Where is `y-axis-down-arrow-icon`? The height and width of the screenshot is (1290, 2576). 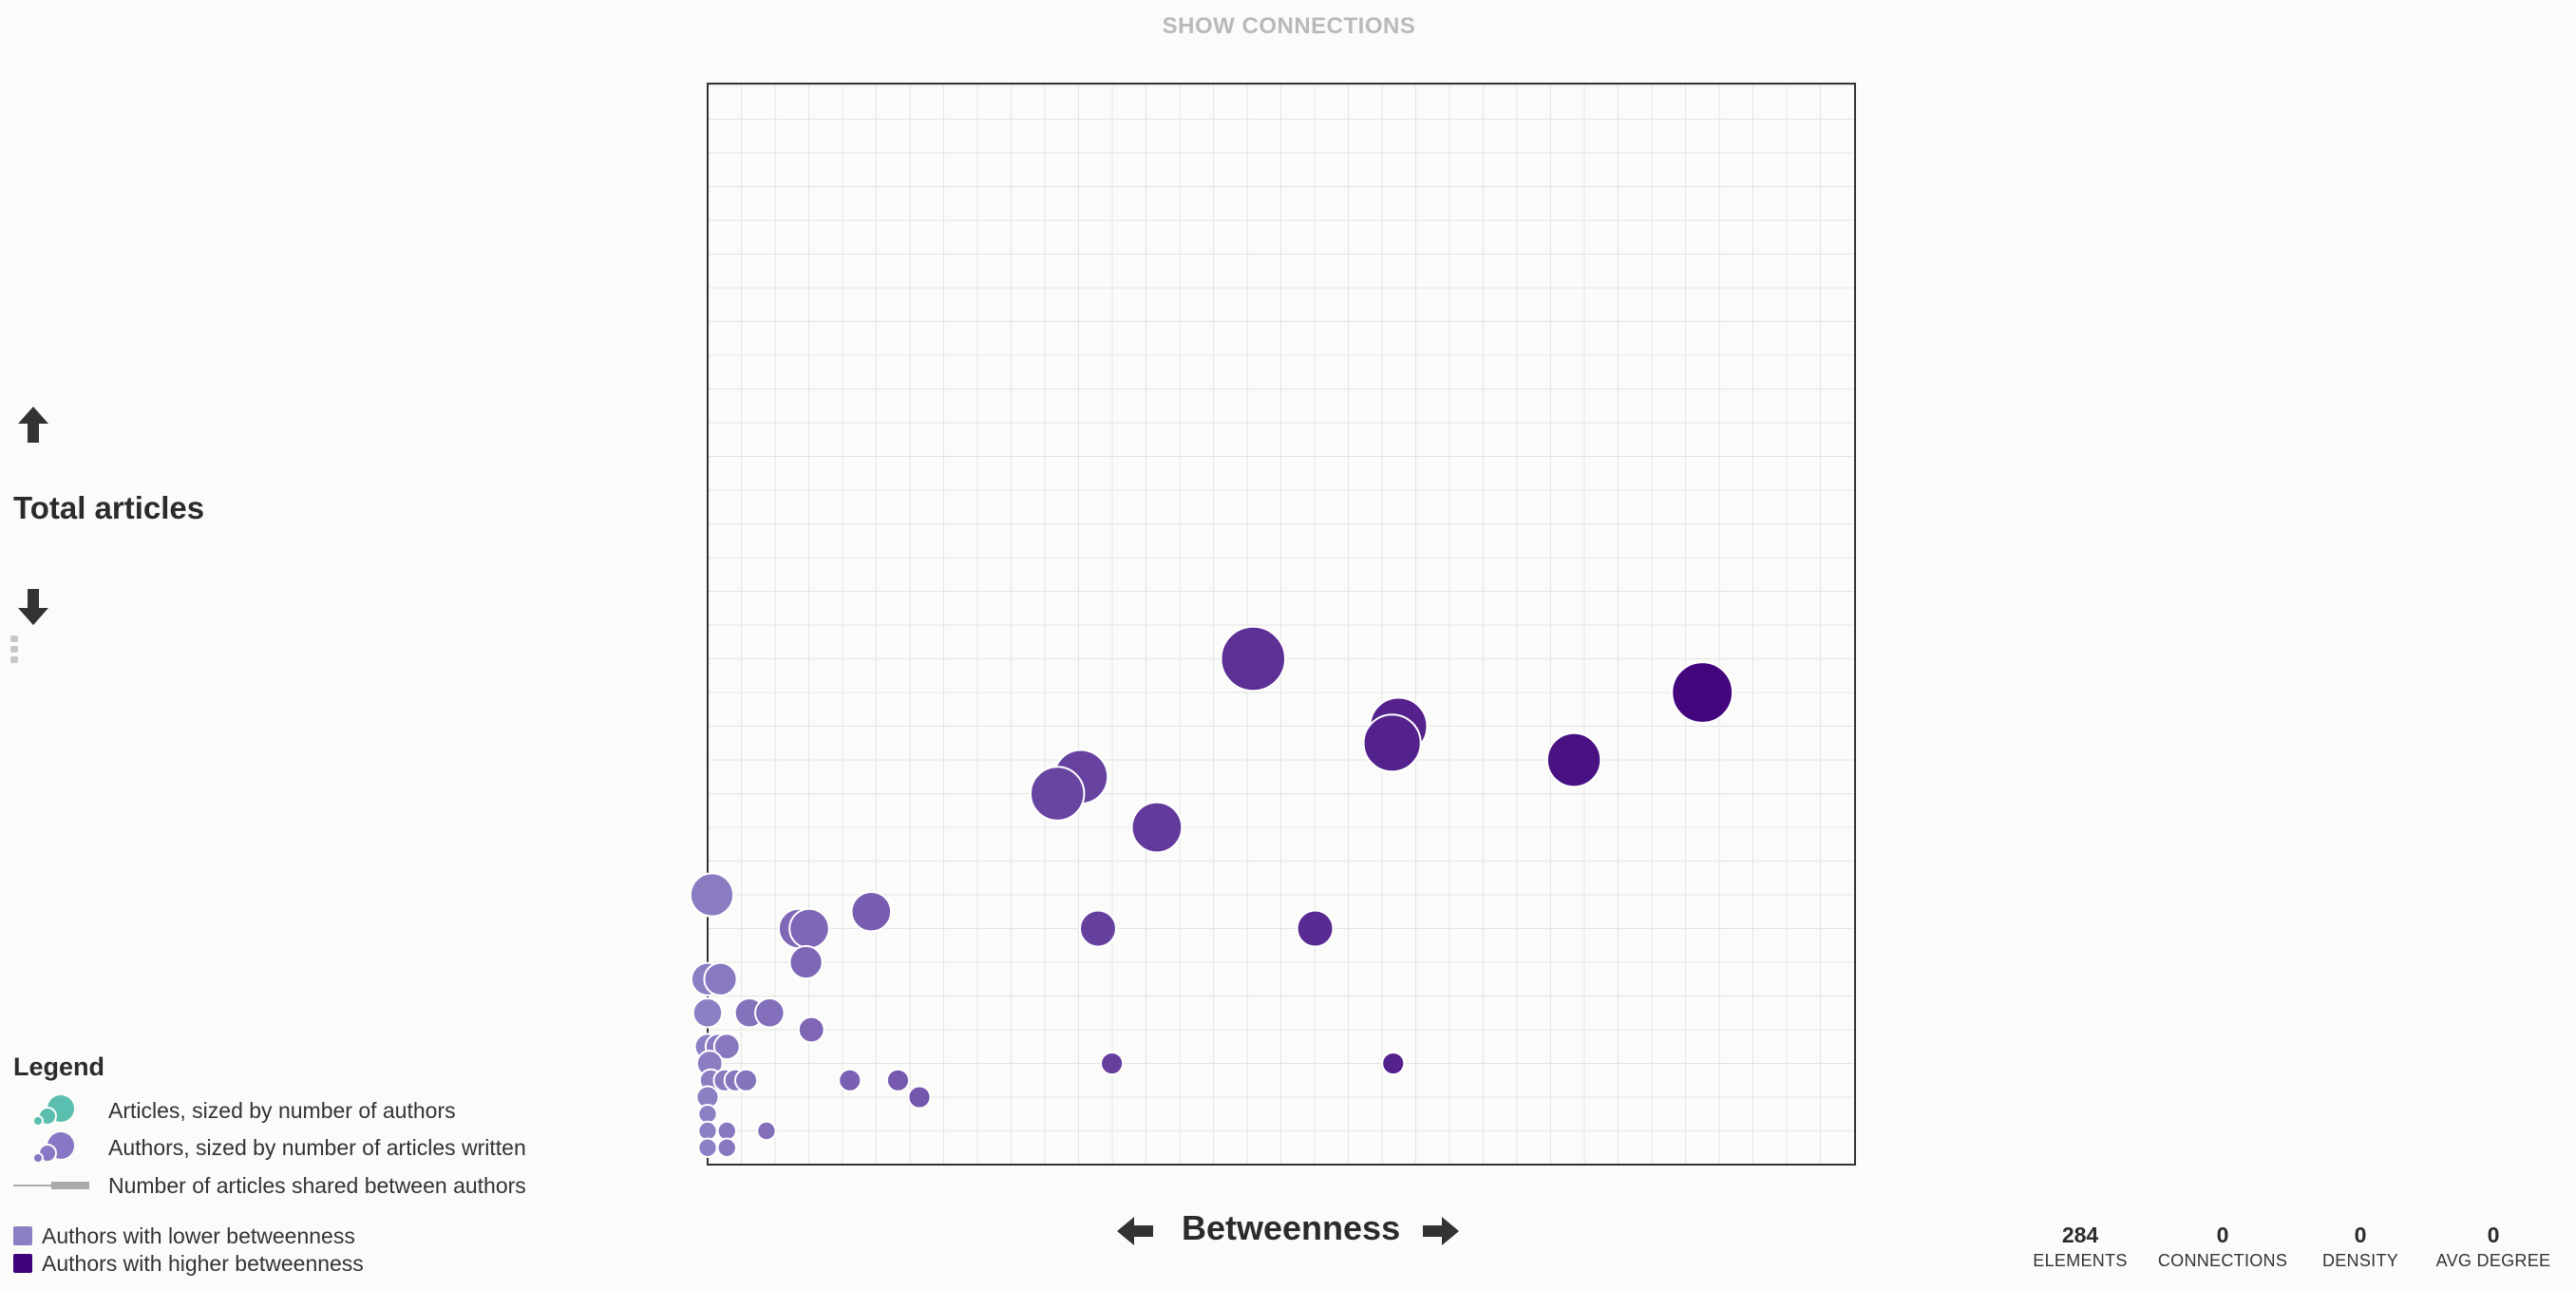
y-axis-down-arrow-icon is located at coordinates (33, 607).